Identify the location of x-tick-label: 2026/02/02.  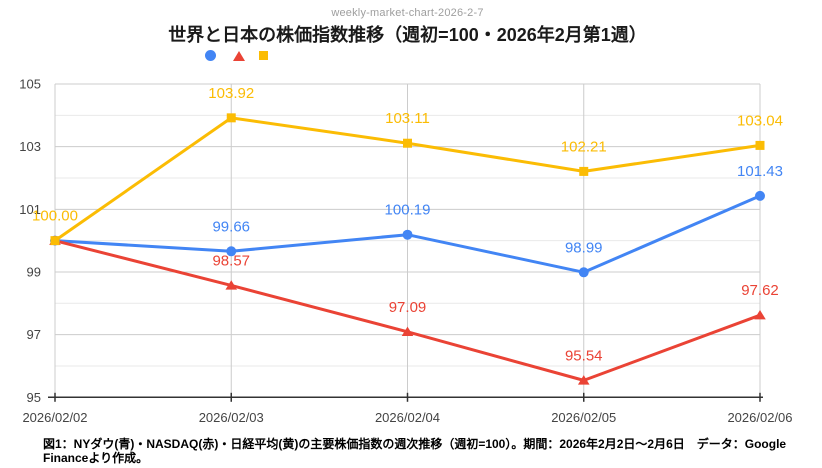
(54, 417).